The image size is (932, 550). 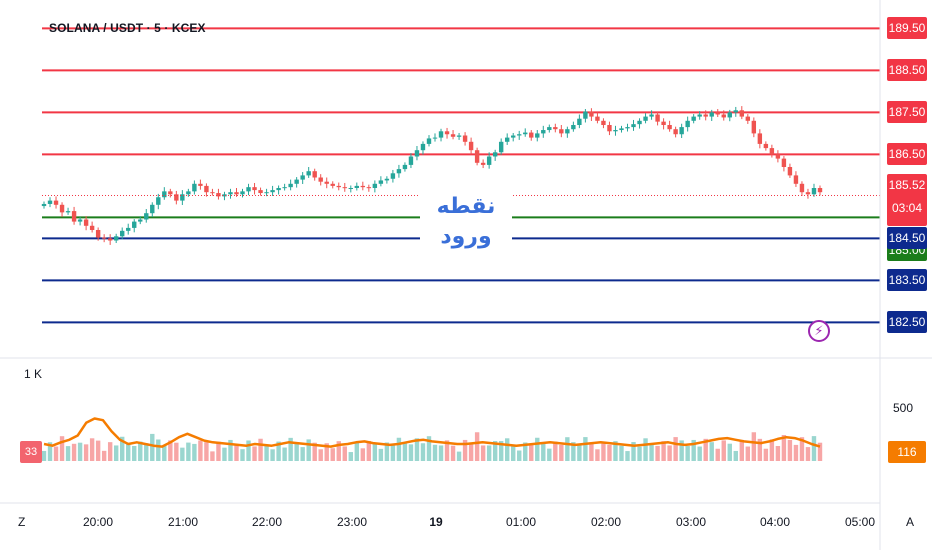 What do you see at coordinates (127, 28) in the screenshot?
I see `symbol-title: SOLANA / USDT · 5 · KCEX` at bounding box center [127, 28].